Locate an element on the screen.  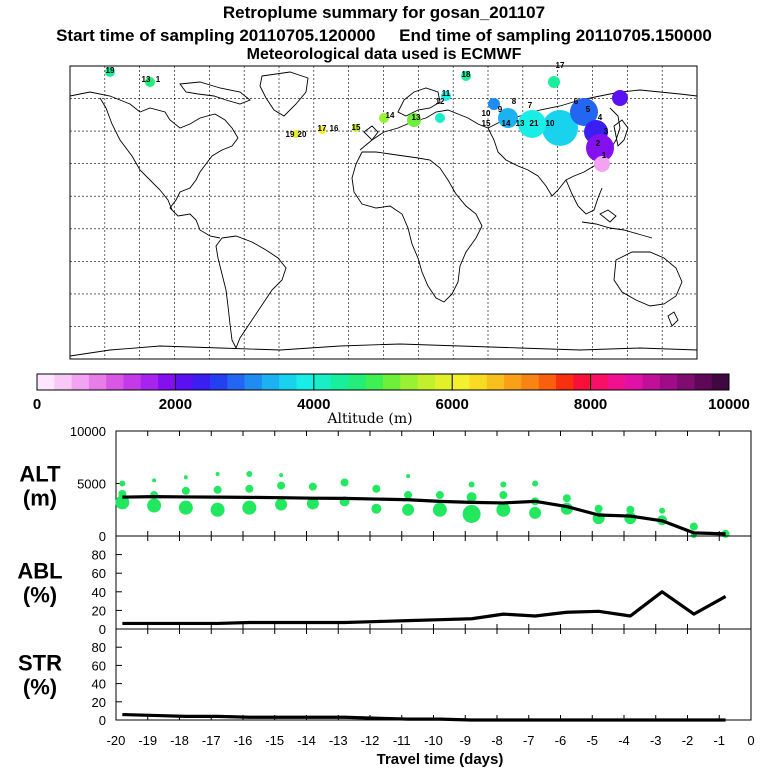
x-tick-label: -11 is located at coordinates (402, 740).